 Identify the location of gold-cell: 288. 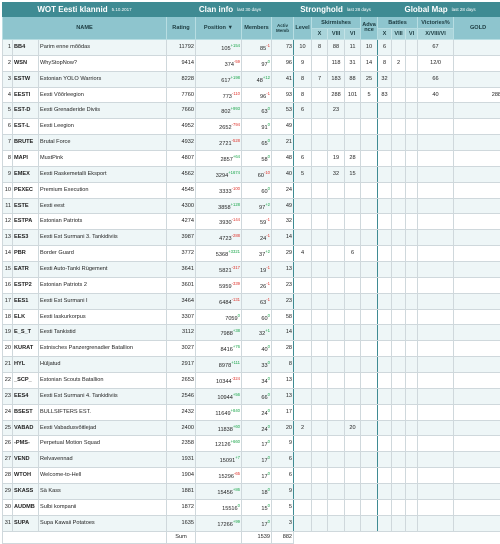
(477, 95).